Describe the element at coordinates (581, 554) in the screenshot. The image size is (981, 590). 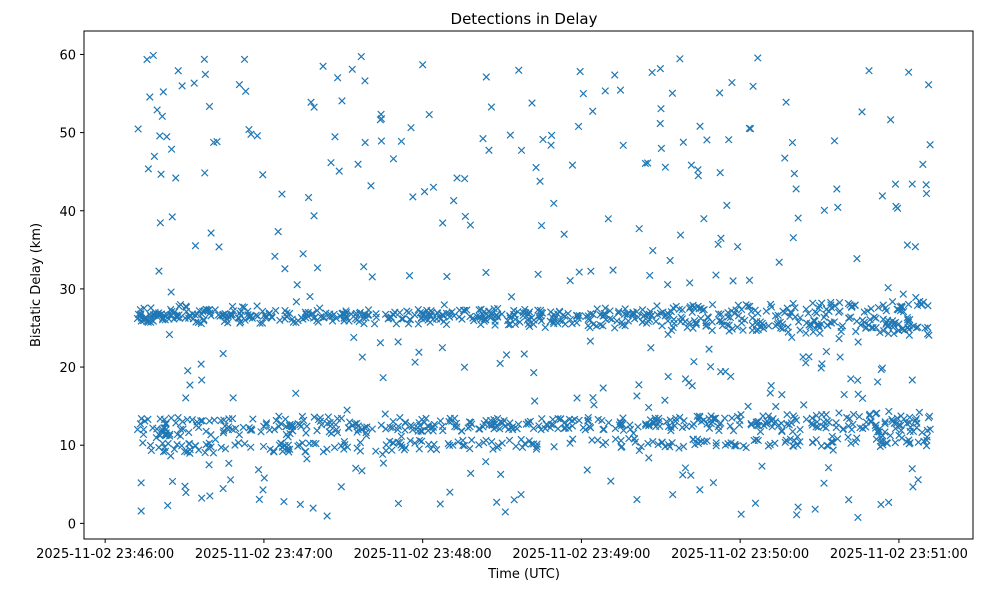
I see `x-tick-label: 2025-11-02 23:49:00` at that location.